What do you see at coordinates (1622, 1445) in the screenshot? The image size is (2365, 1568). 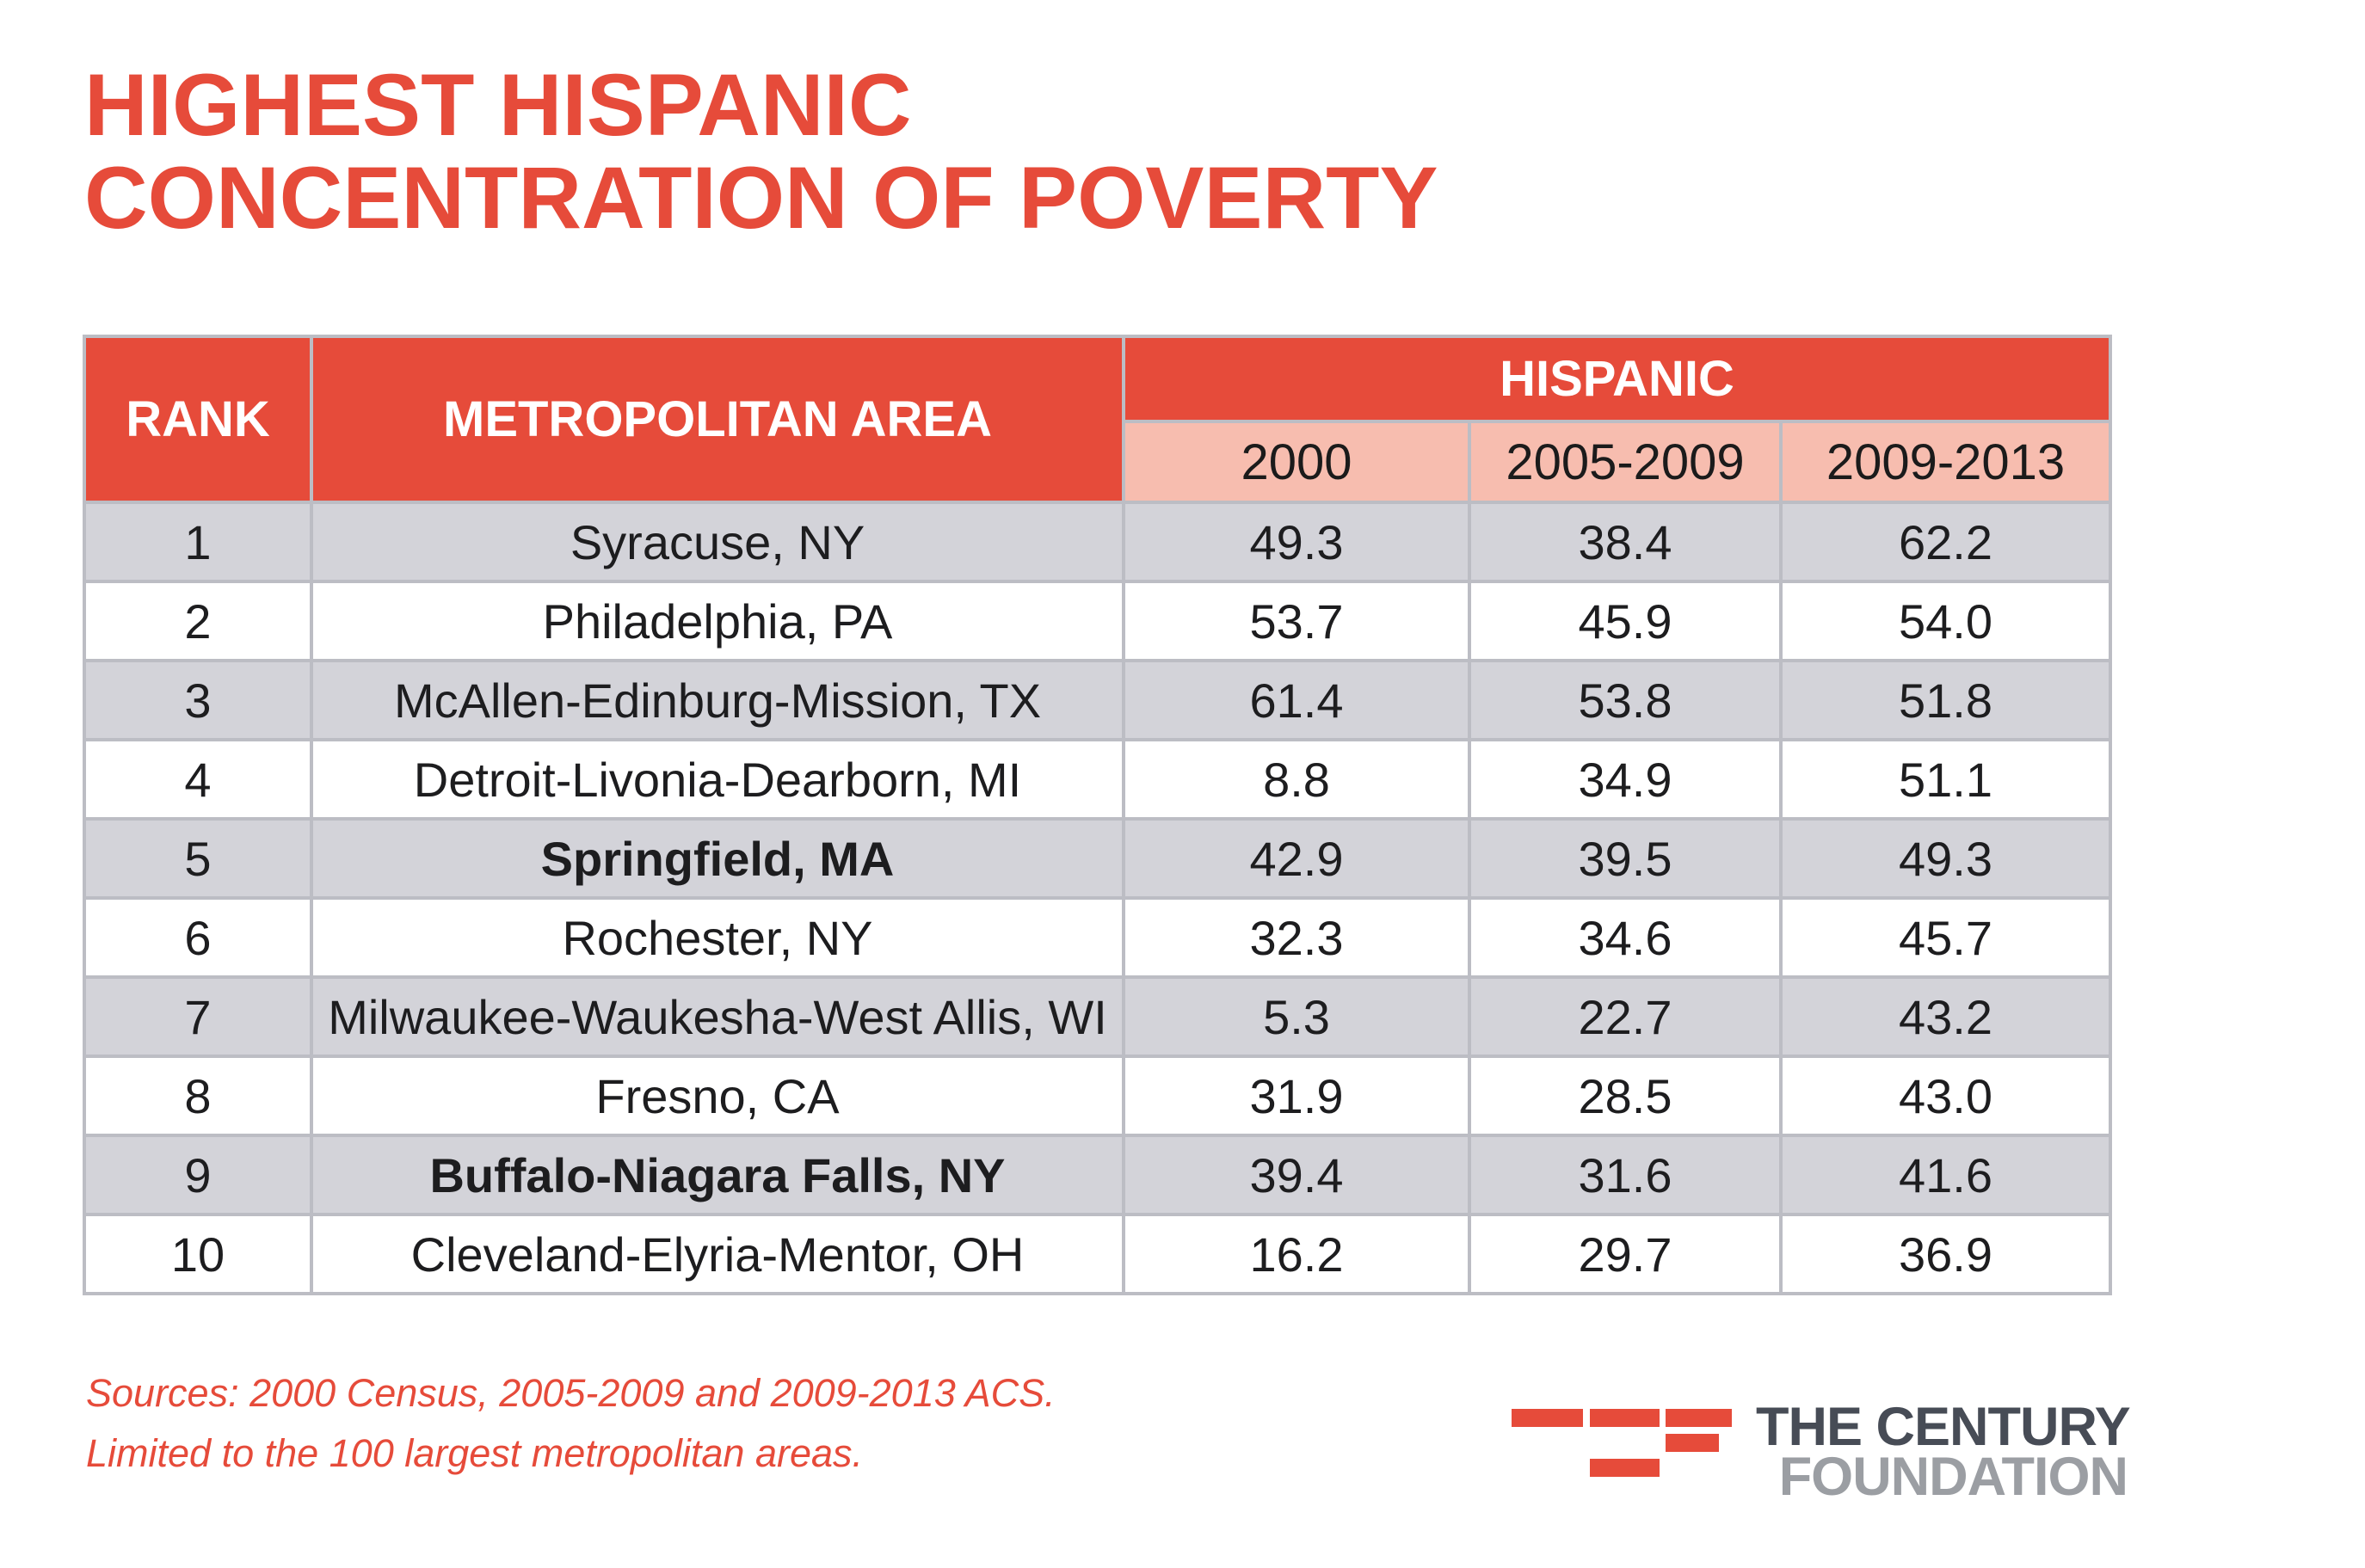 I see `tcf-logo-mark-icon` at bounding box center [1622, 1445].